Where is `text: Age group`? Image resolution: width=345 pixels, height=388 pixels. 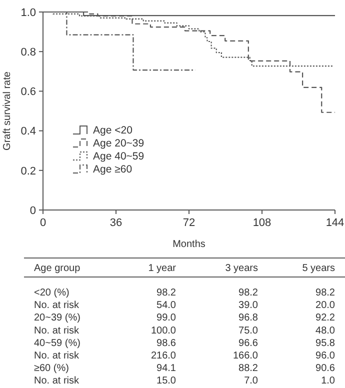
text: Age group is located at coordinates (57, 268).